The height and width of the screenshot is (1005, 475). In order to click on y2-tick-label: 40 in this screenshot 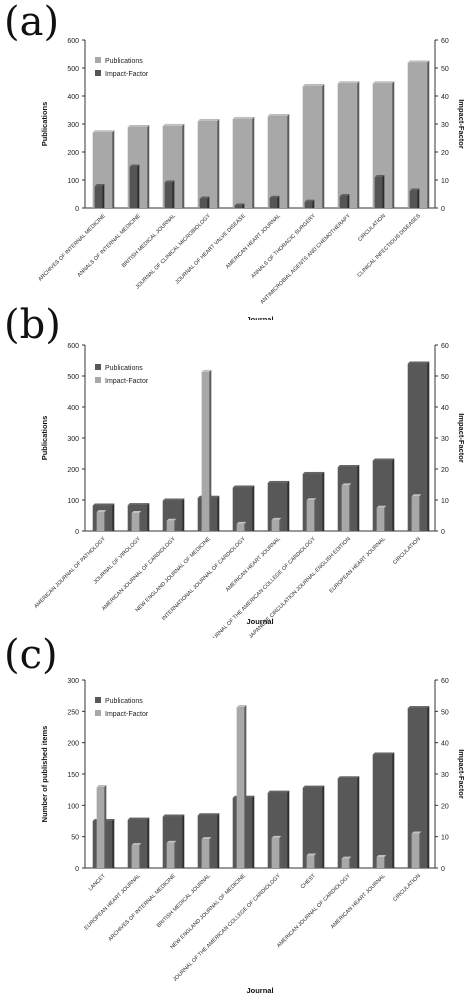, I will do `click(445, 97)`.